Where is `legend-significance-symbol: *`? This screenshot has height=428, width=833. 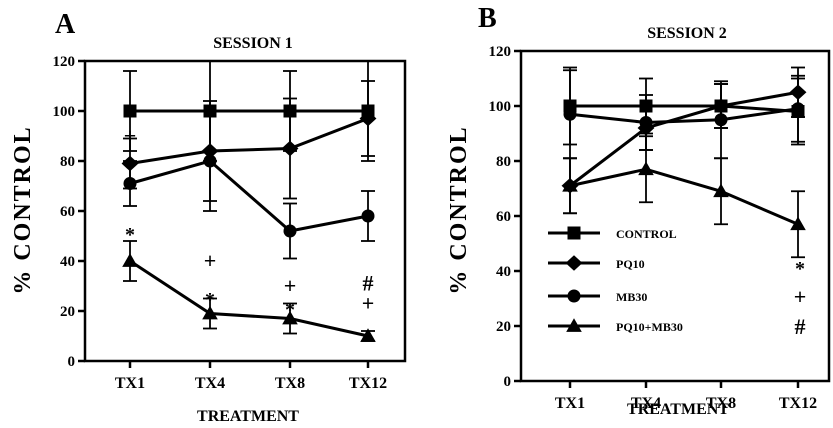
legend-significance-symbol: * is located at coordinates (800, 269).